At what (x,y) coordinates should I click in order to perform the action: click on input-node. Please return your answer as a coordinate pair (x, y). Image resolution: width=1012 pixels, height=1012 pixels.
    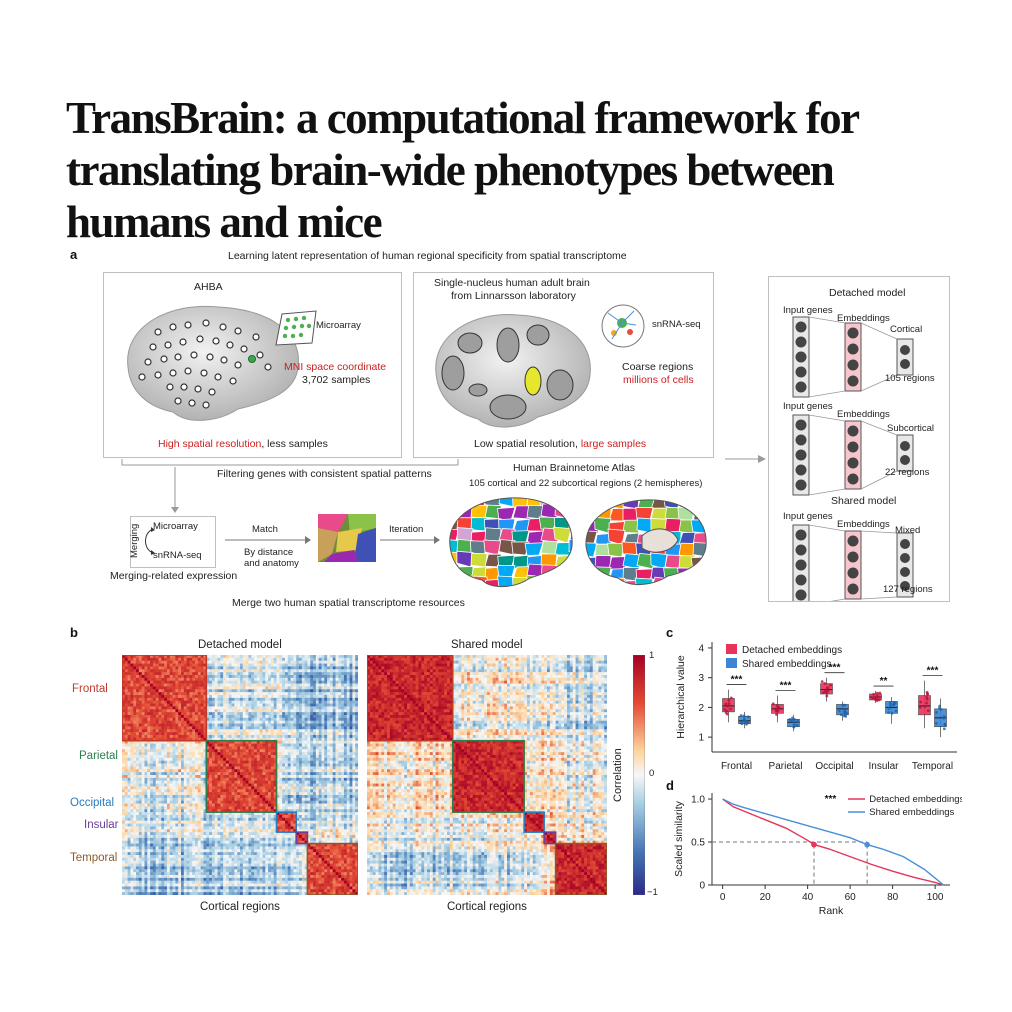
    Looking at the image, I should click on (801, 342).